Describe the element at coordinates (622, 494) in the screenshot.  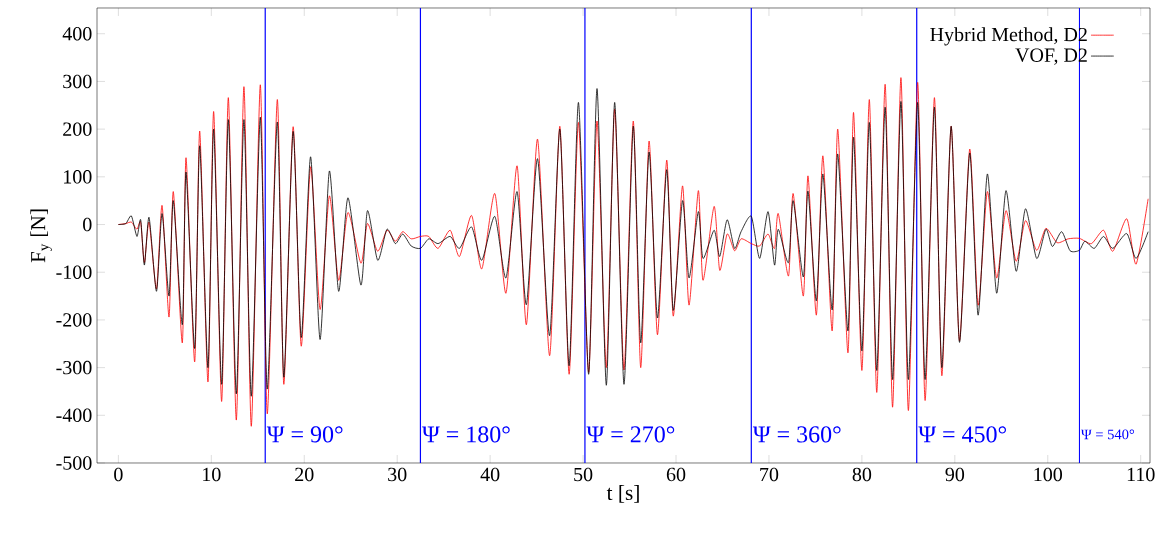
I see `x-axis-title: t [s]` at that location.